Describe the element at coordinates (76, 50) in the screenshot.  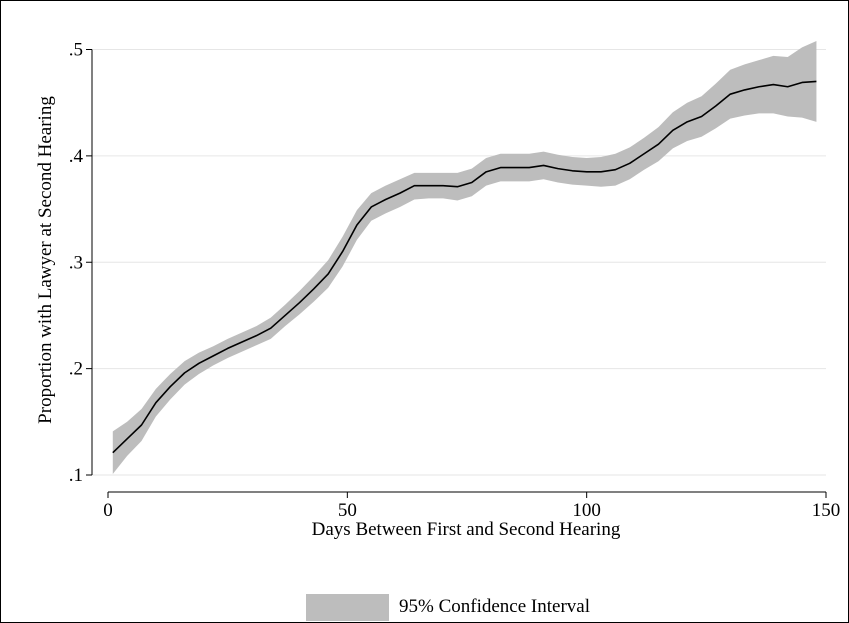
I see `y-tick-label: .5` at that location.